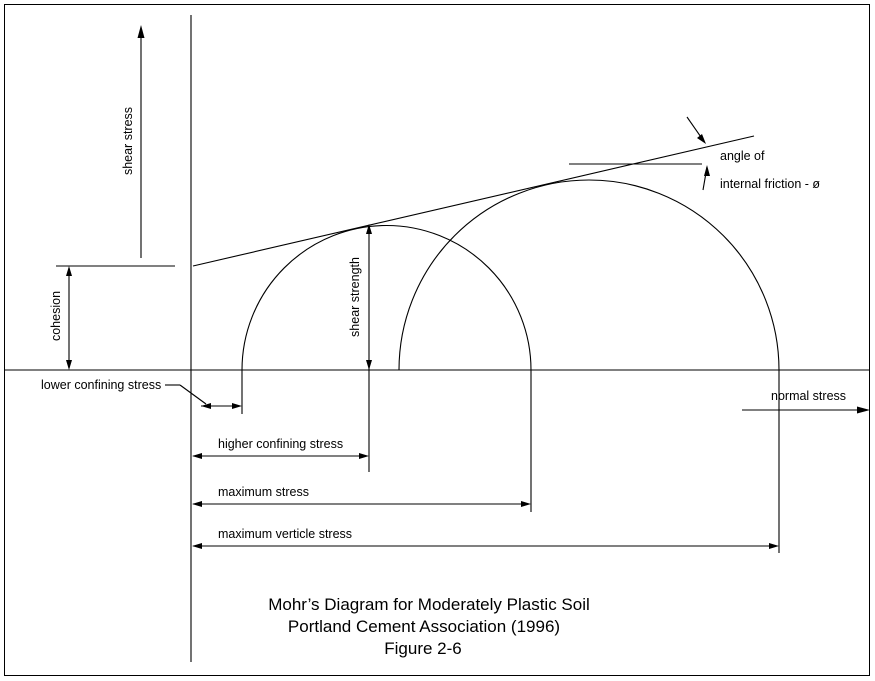  I want to click on cohesion-arrowhead-top, so click(69, 271).